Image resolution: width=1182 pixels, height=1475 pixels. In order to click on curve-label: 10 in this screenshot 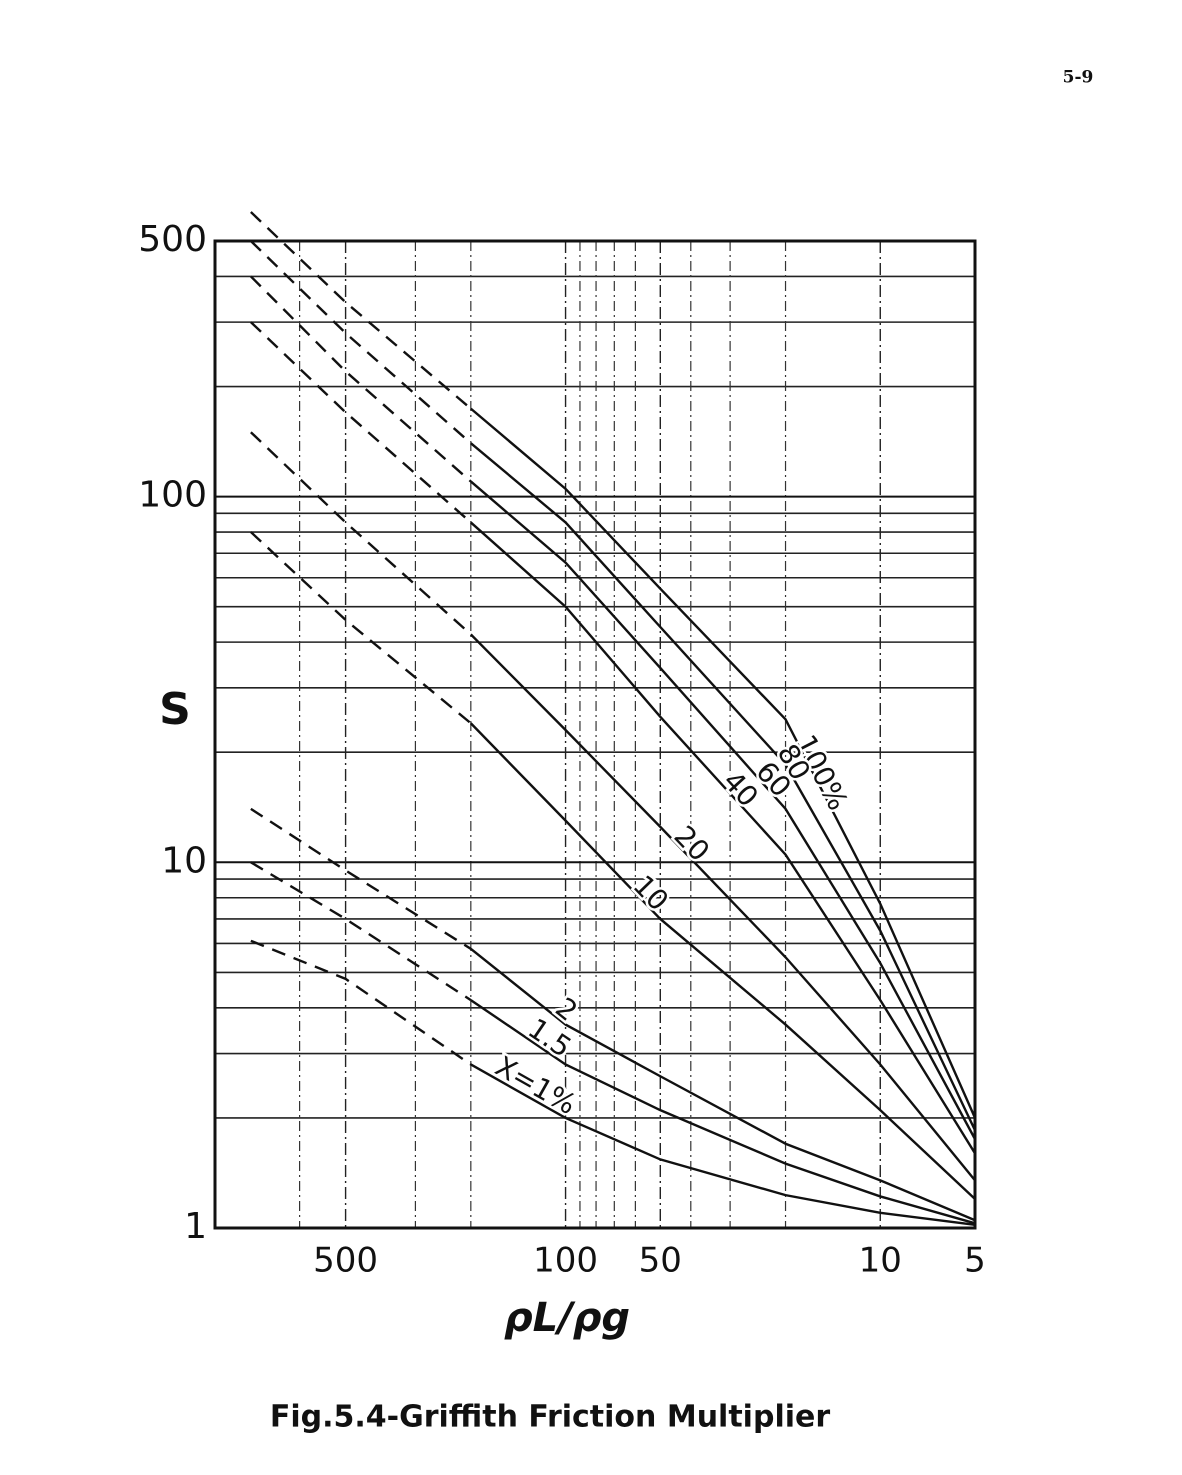, I will do `click(651, 893)`.